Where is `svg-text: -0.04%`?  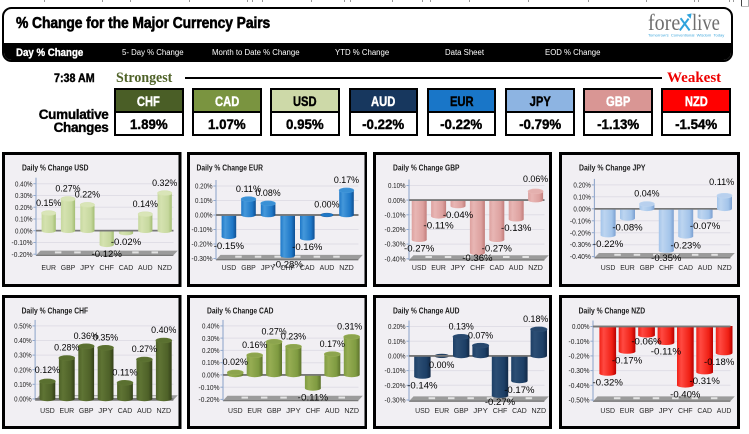 svg-text: -0.04% is located at coordinates (458, 215).